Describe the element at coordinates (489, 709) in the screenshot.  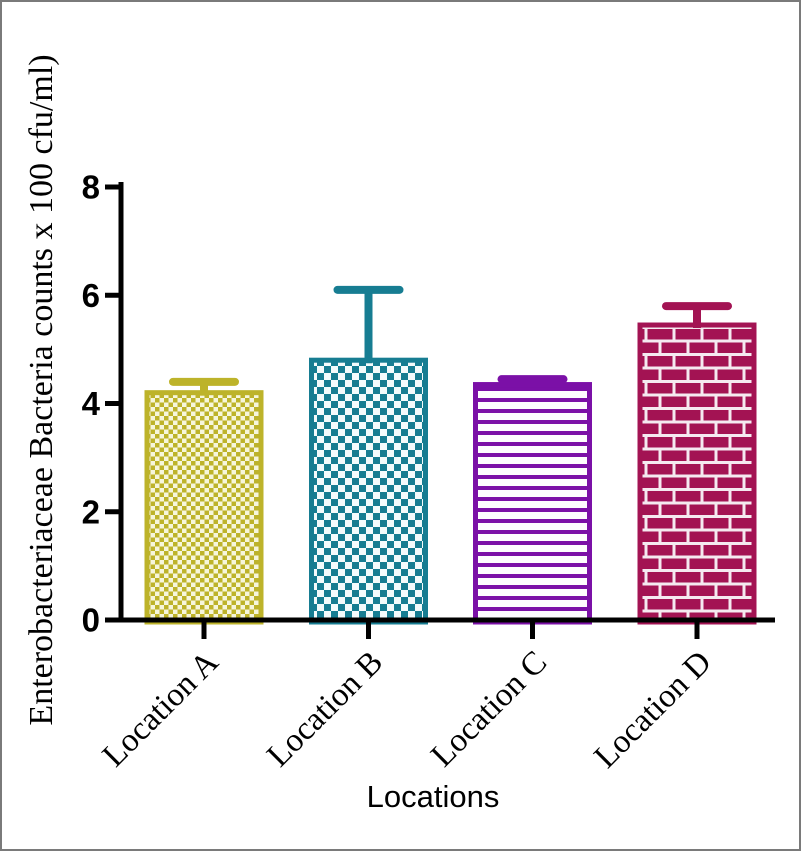
I see `category-label-location-c: Location C` at that location.